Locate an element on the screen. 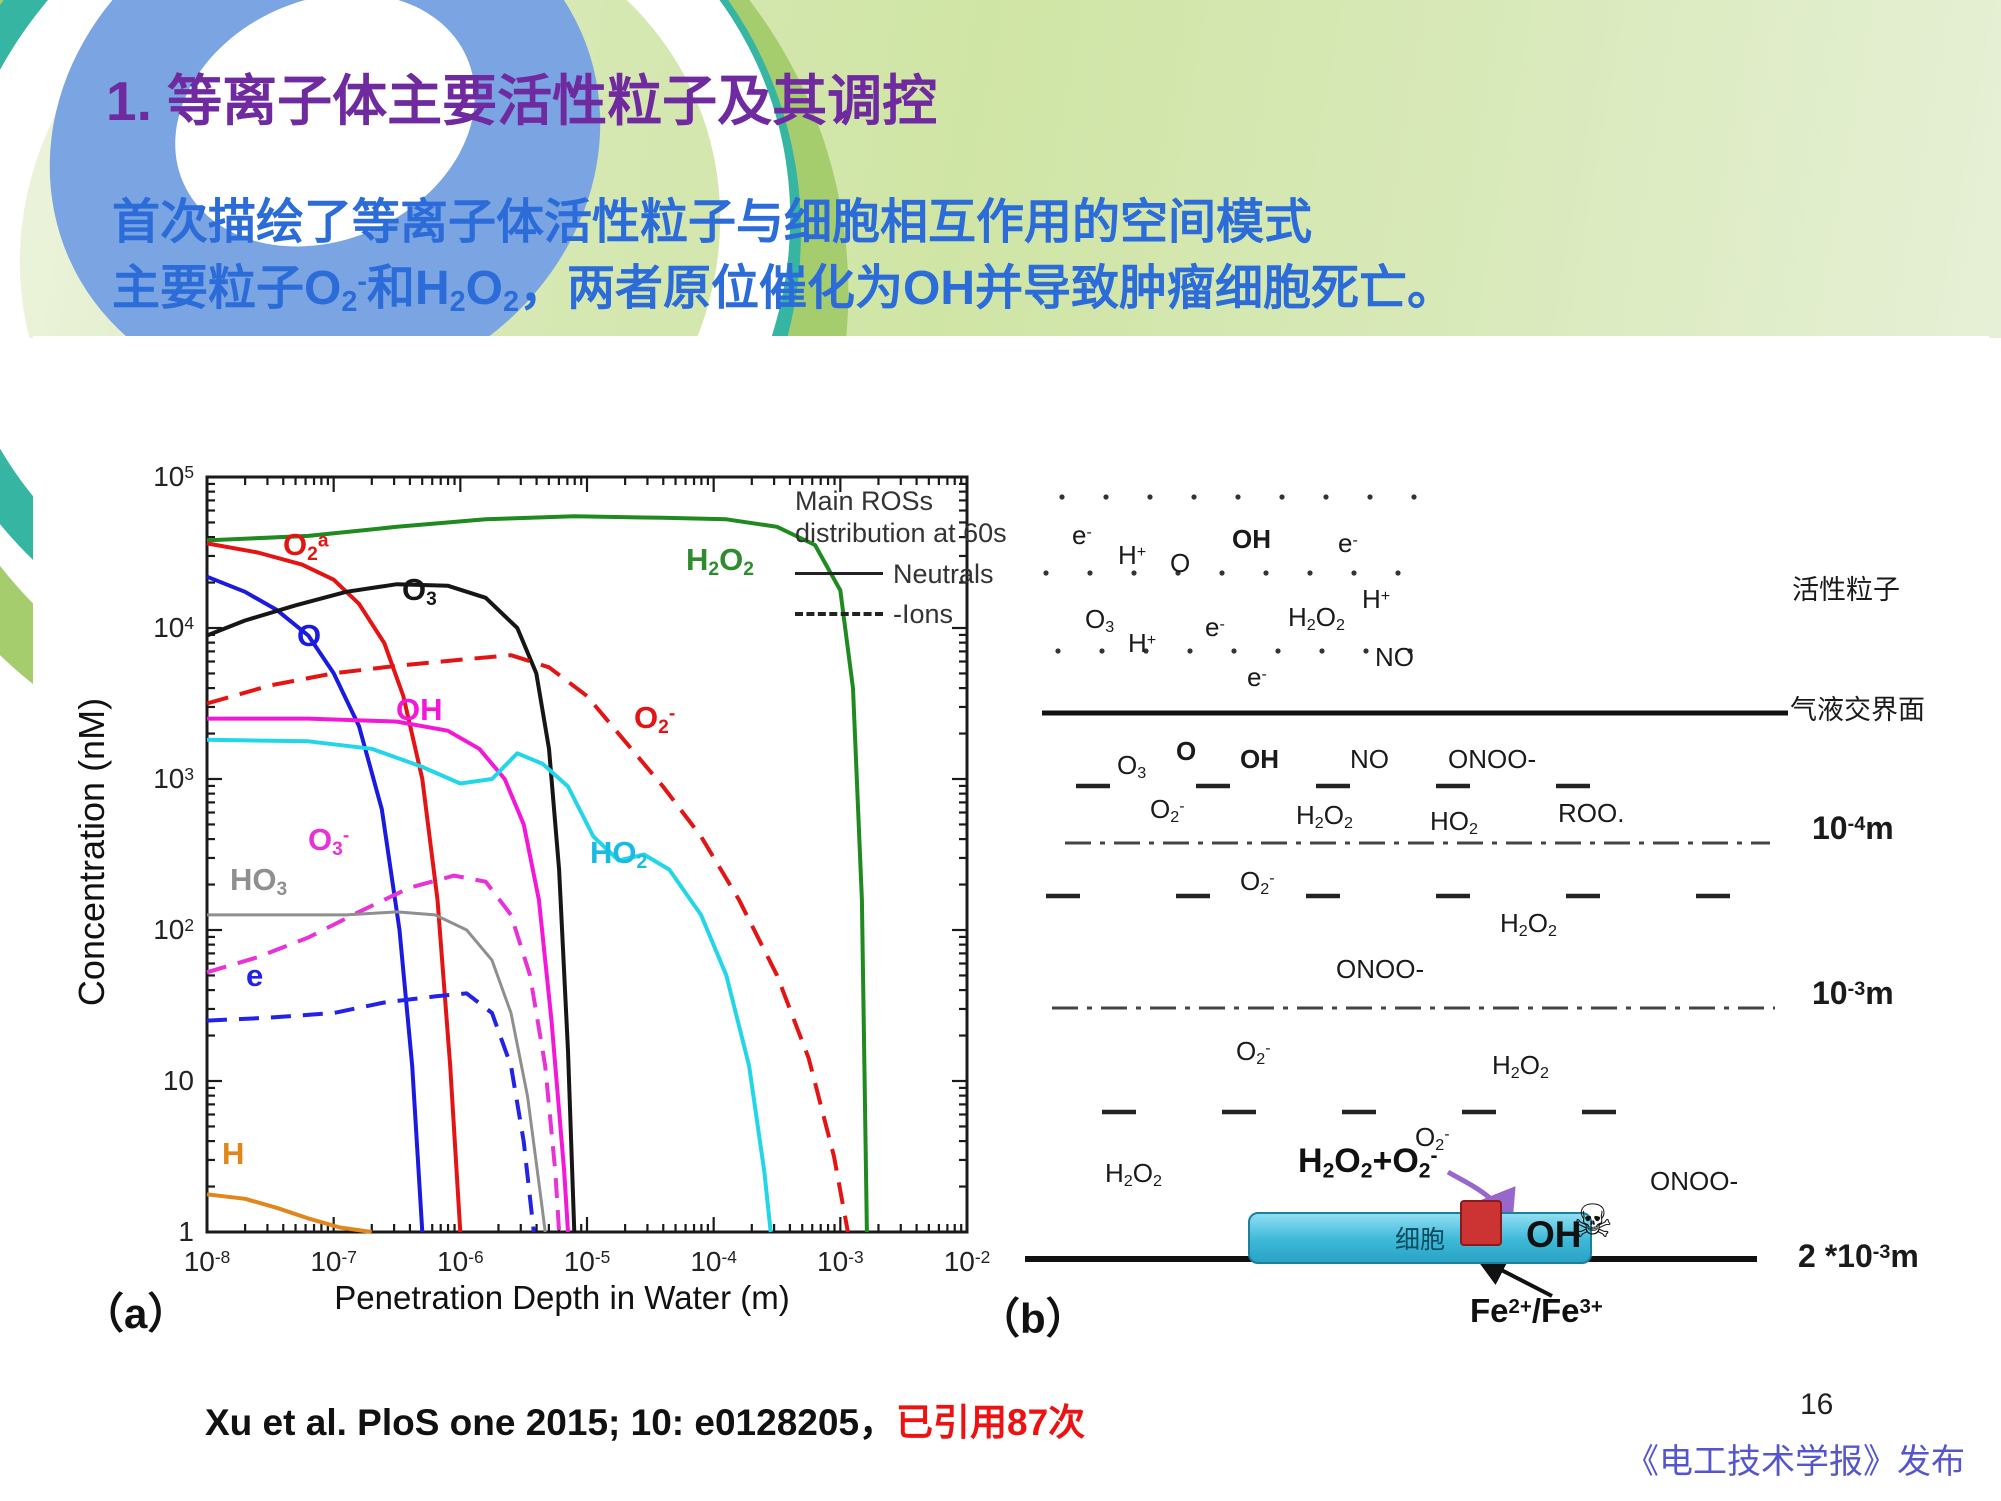 The image size is (2001, 1501). legend-entry-neutrals: Neutrals is located at coordinates (902, 574).